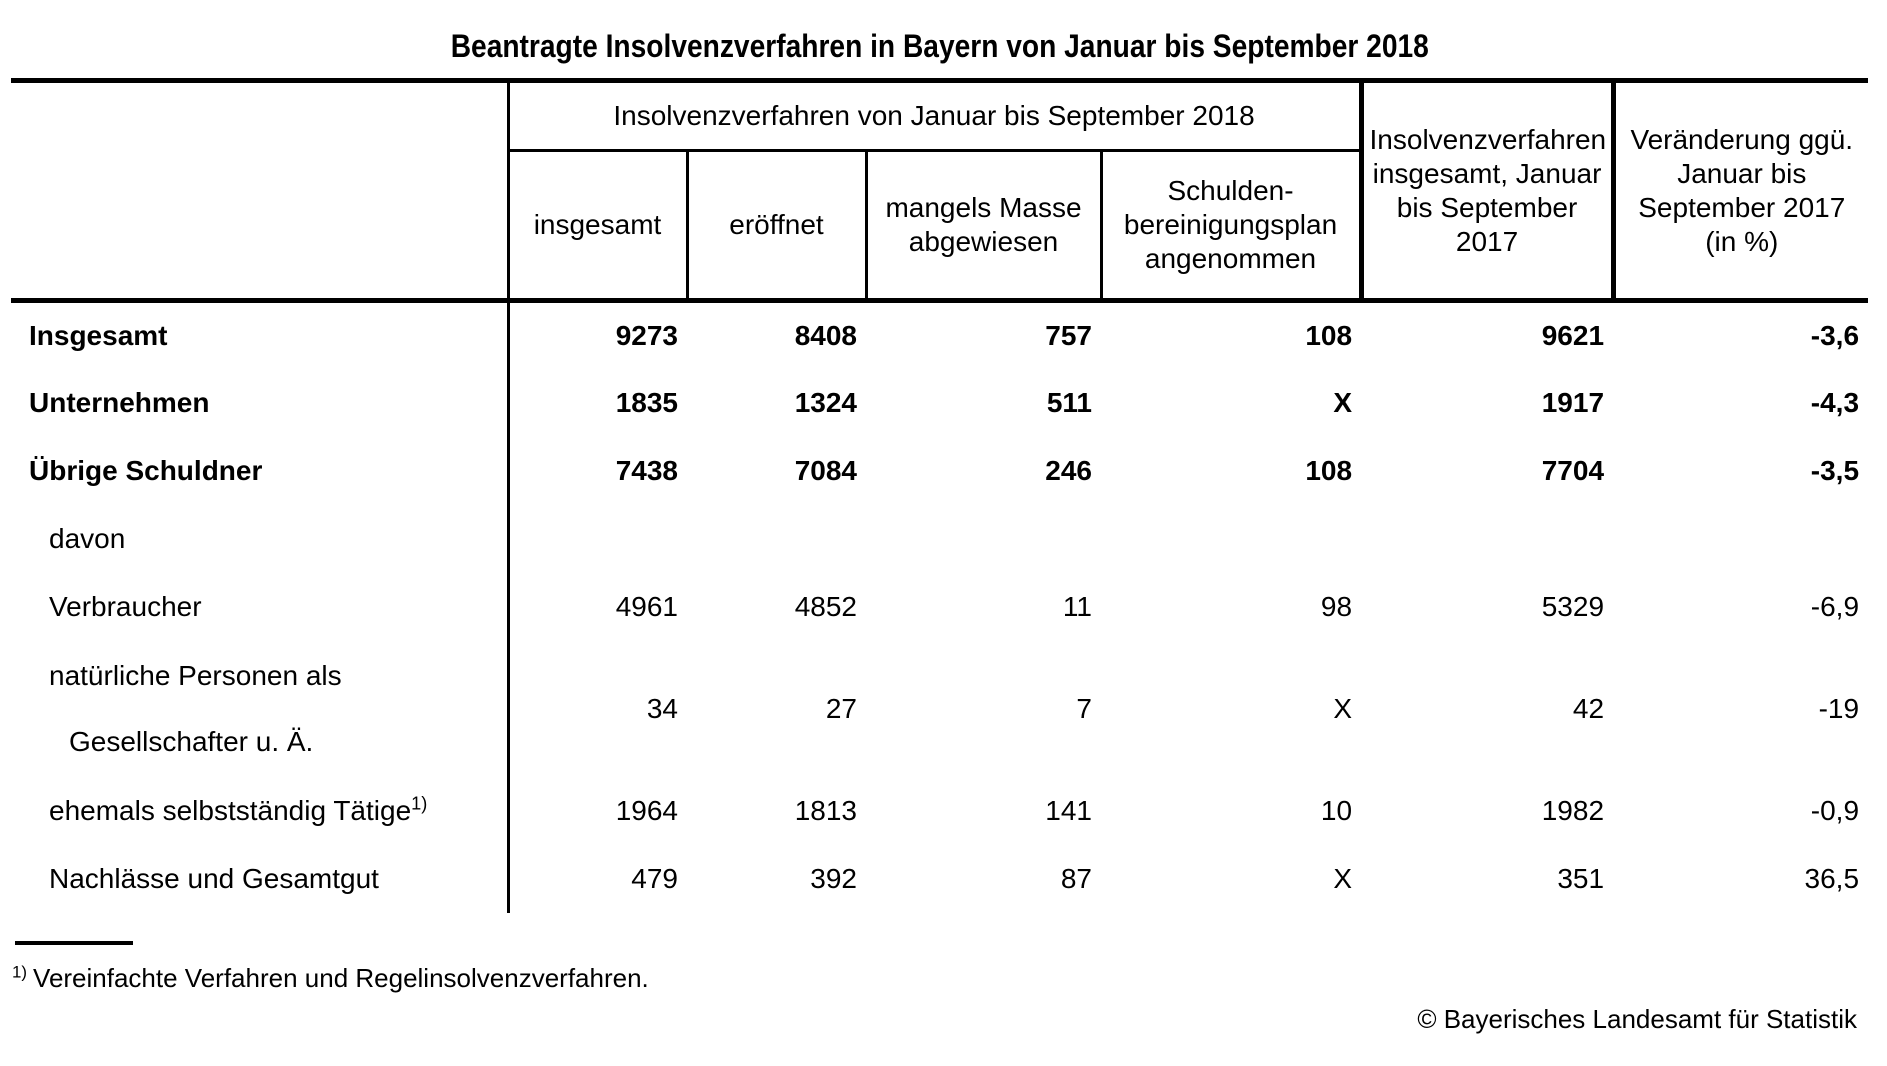 The image size is (1887, 1066). I want to click on cell-value: 7438, so click(646, 470).